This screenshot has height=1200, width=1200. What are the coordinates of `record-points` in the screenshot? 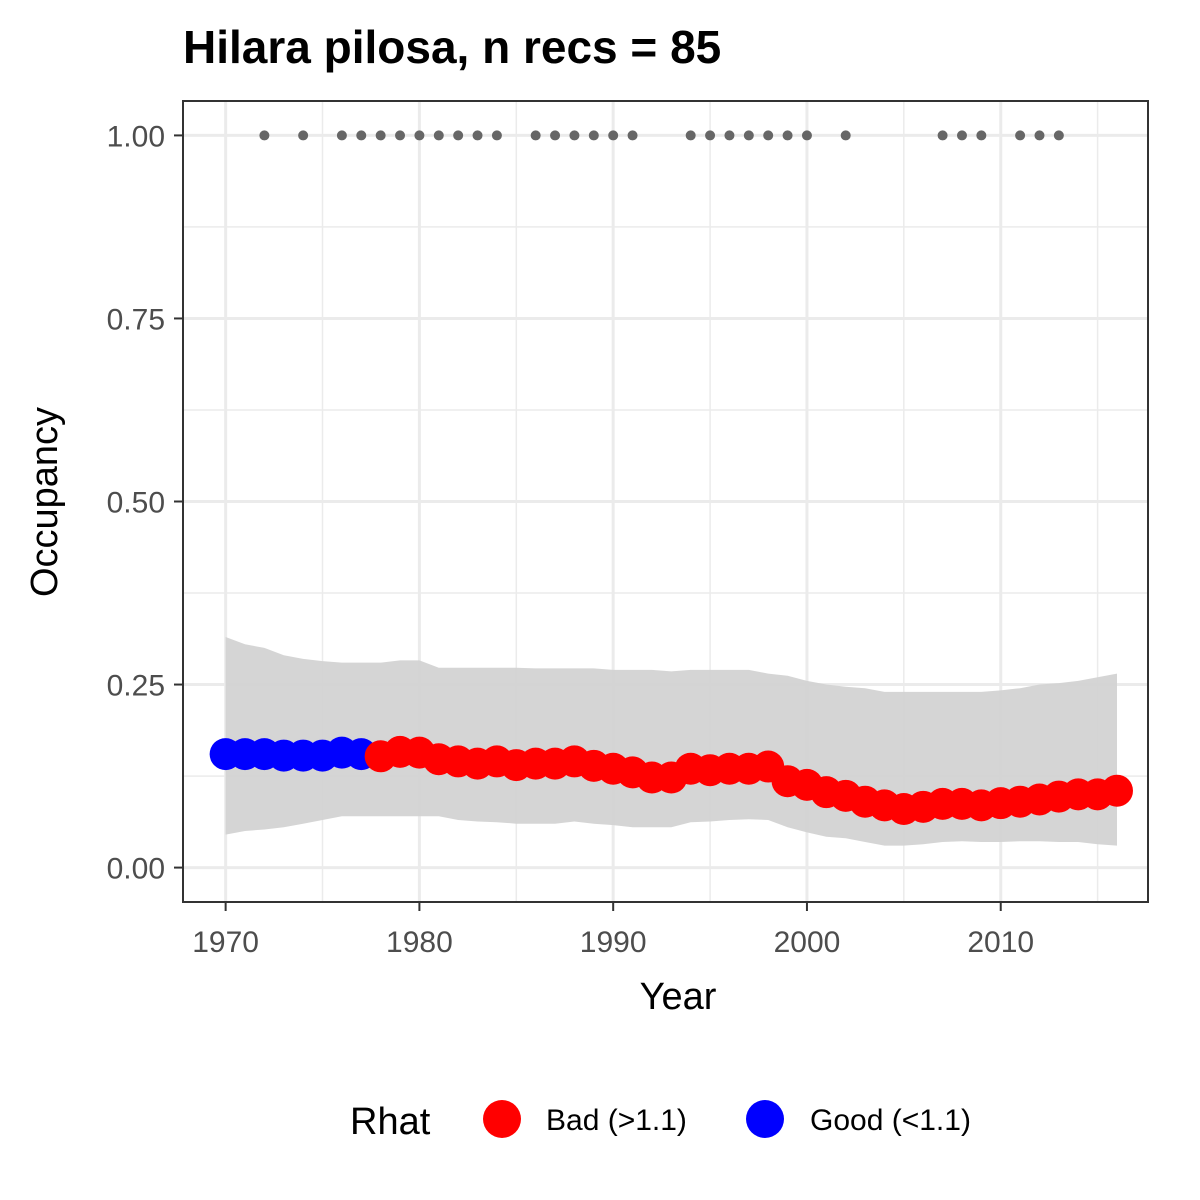 It's located at (661, 135).